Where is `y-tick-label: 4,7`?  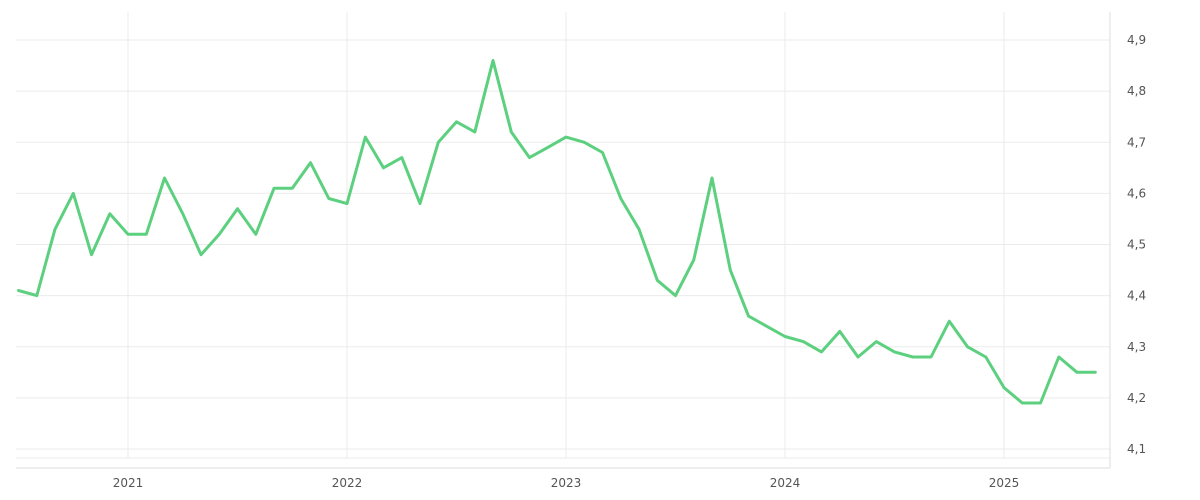
y-tick-label: 4,7 is located at coordinates (1136, 142).